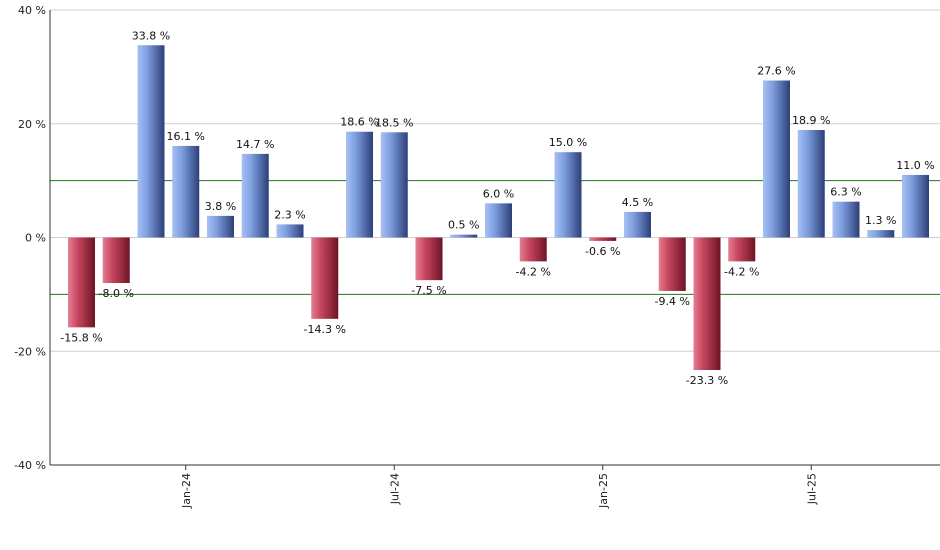 The image size is (940, 550). Describe the element at coordinates (30, 351) in the screenshot. I see `y-tick-label: -20 %` at that location.